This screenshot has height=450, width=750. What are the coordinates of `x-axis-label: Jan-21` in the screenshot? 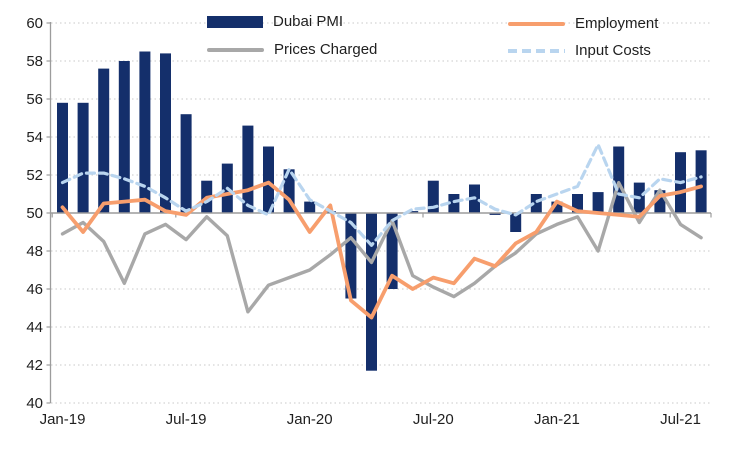 It's located at (557, 419).